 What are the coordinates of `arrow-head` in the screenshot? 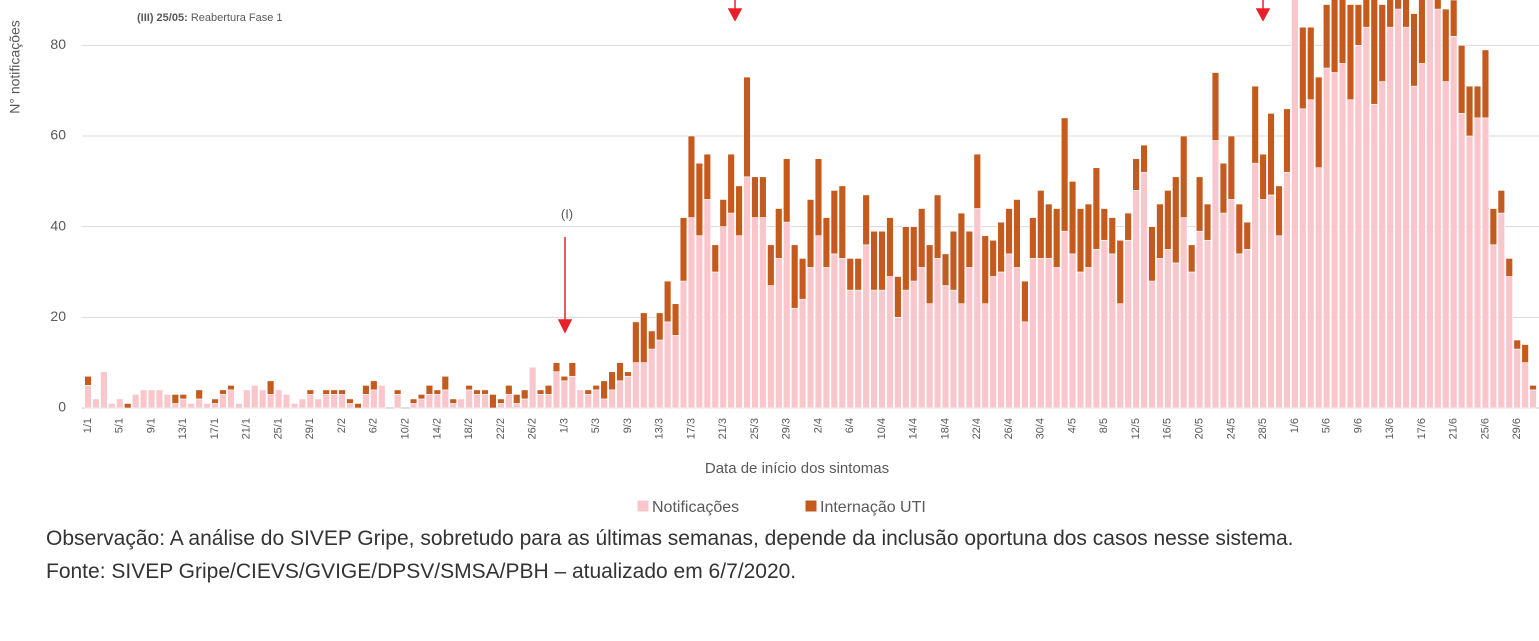 It's located at (735, 15).